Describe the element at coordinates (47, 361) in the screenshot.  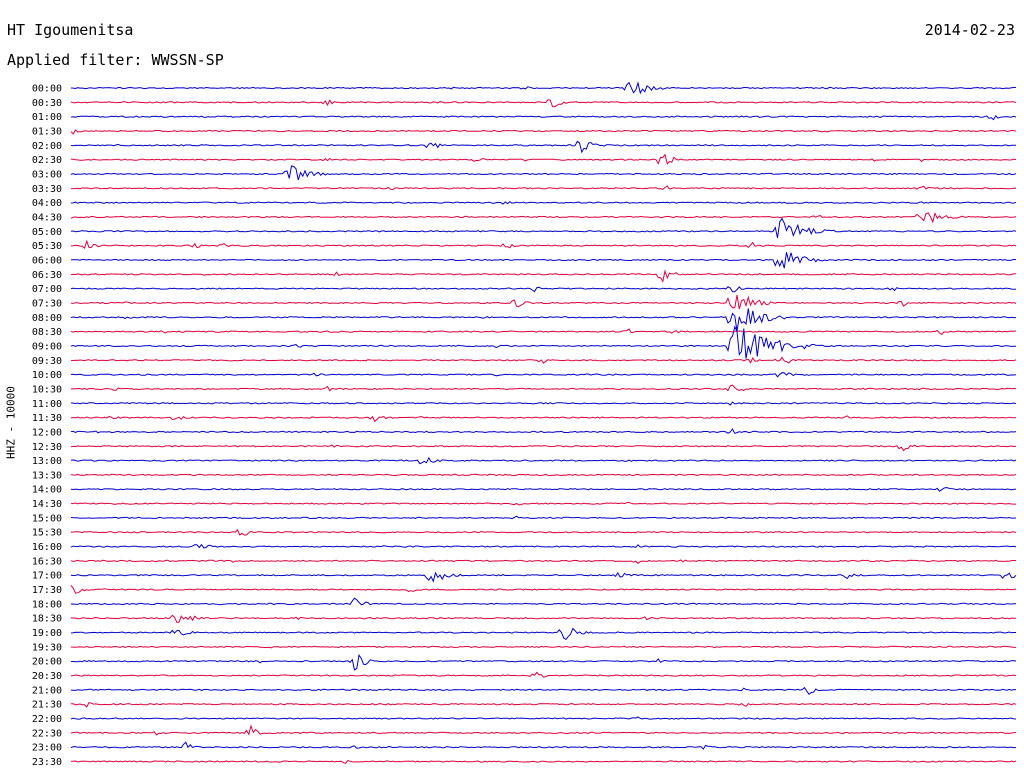
I see `trace-time-label: 09:30` at that location.